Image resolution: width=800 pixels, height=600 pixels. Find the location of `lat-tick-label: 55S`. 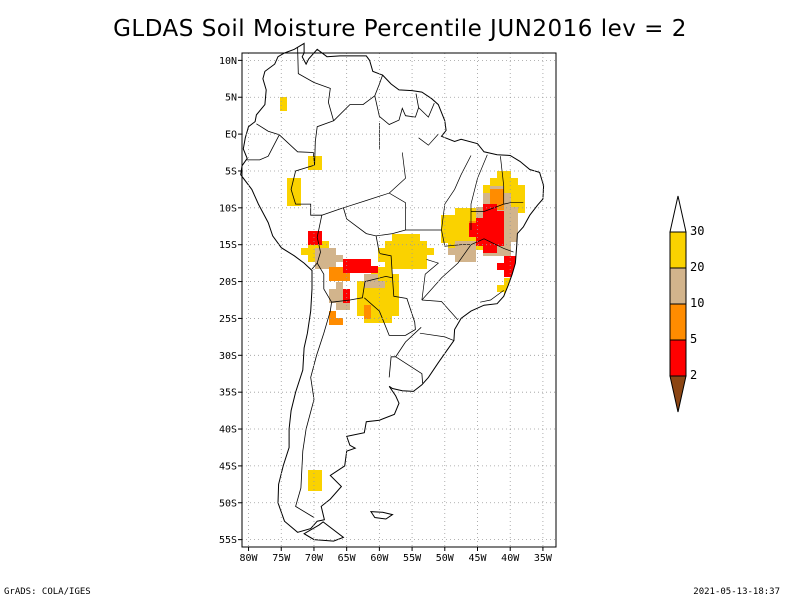

lat-tick-label: 55S is located at coordinates (228, 540).